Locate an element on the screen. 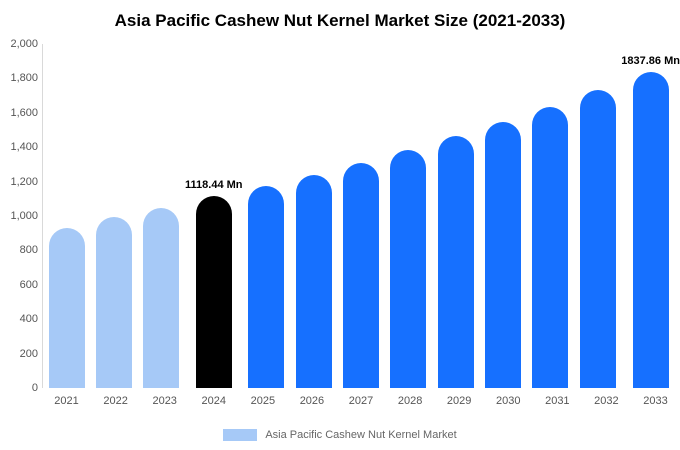 The height and width of the screenshot is (450, 680). bar-2025 is located at coordinates (266, 287).